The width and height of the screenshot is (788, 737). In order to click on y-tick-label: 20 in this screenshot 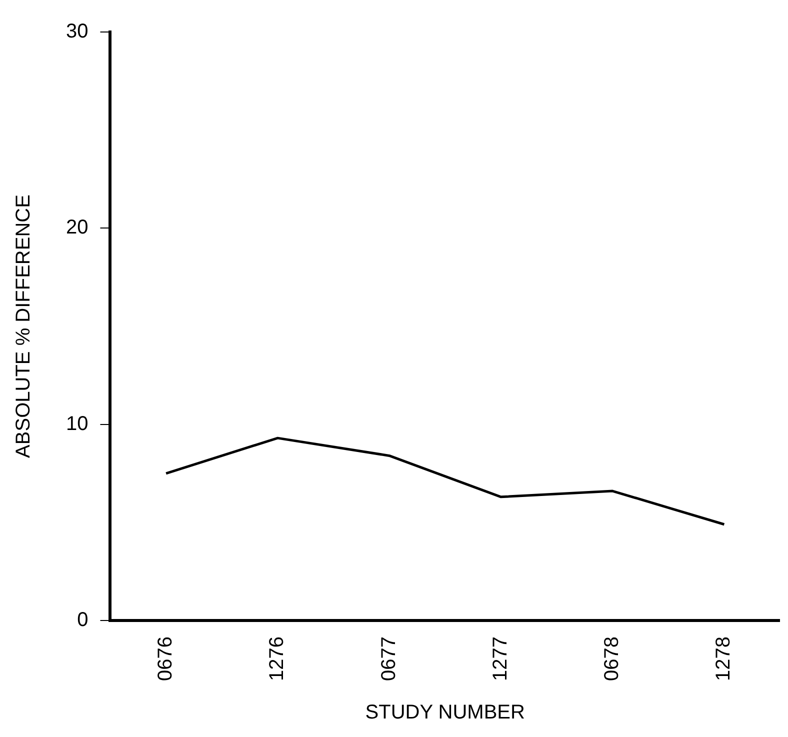, I will do `click(77, 227)`.